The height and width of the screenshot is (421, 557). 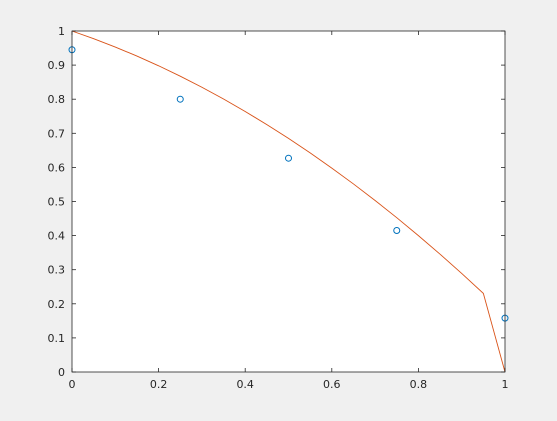 I want to click on y-tick-label: 0.1, so click(x=57, y=338).